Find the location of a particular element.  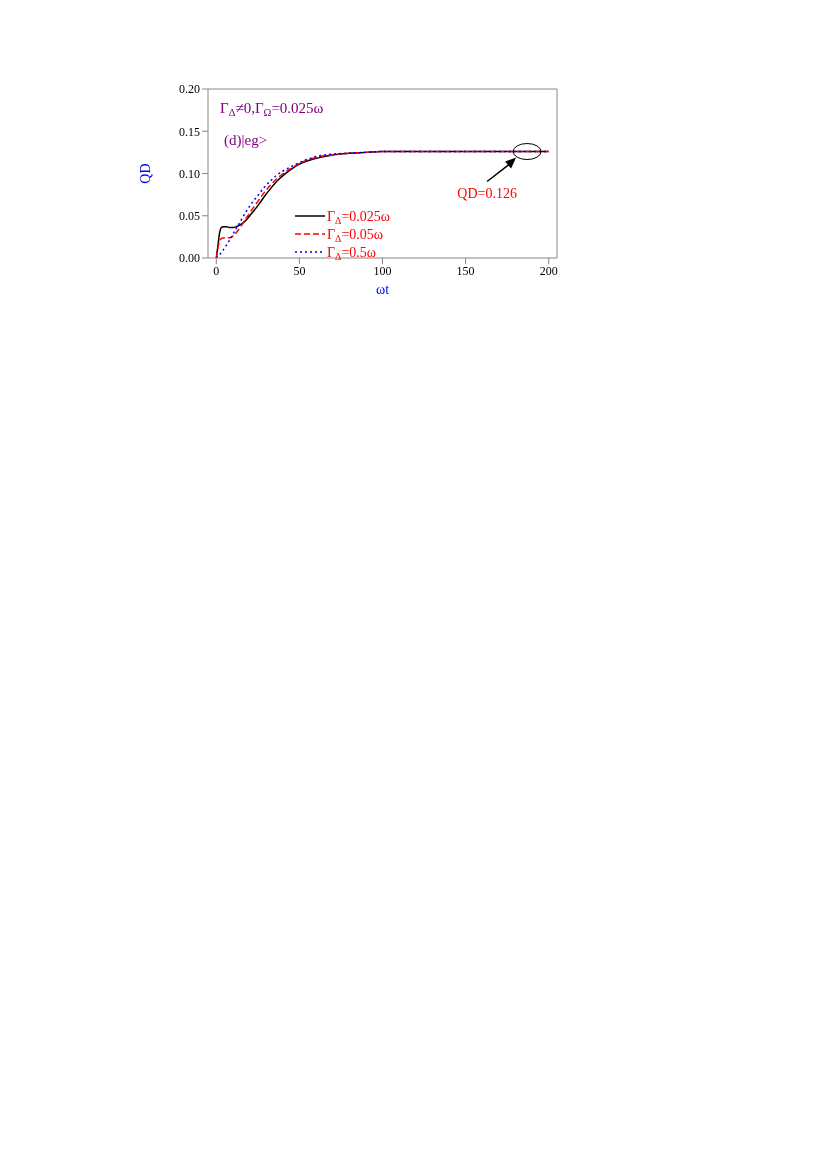

y-tick-label: 0.10 is located at coordinates (189, 173).